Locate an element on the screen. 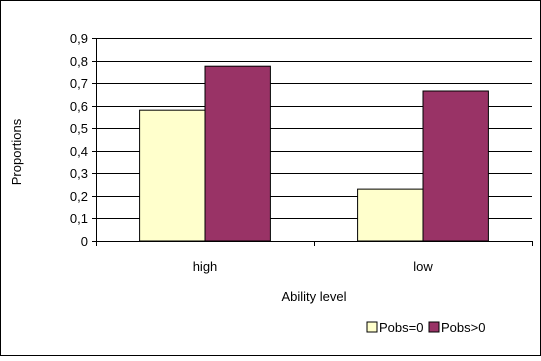 Image resolution: width=541 pixels, height=361 pixels. y-axis-label: Proportions is located at coordinates (16, 151).